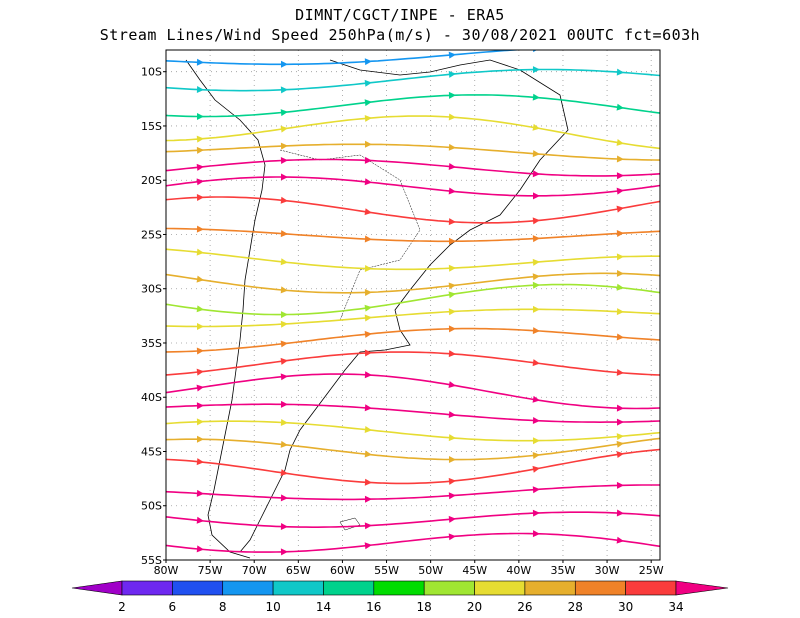 The image size is (800, 618). I want to click on lat-label: 25S, so click(151, 234).